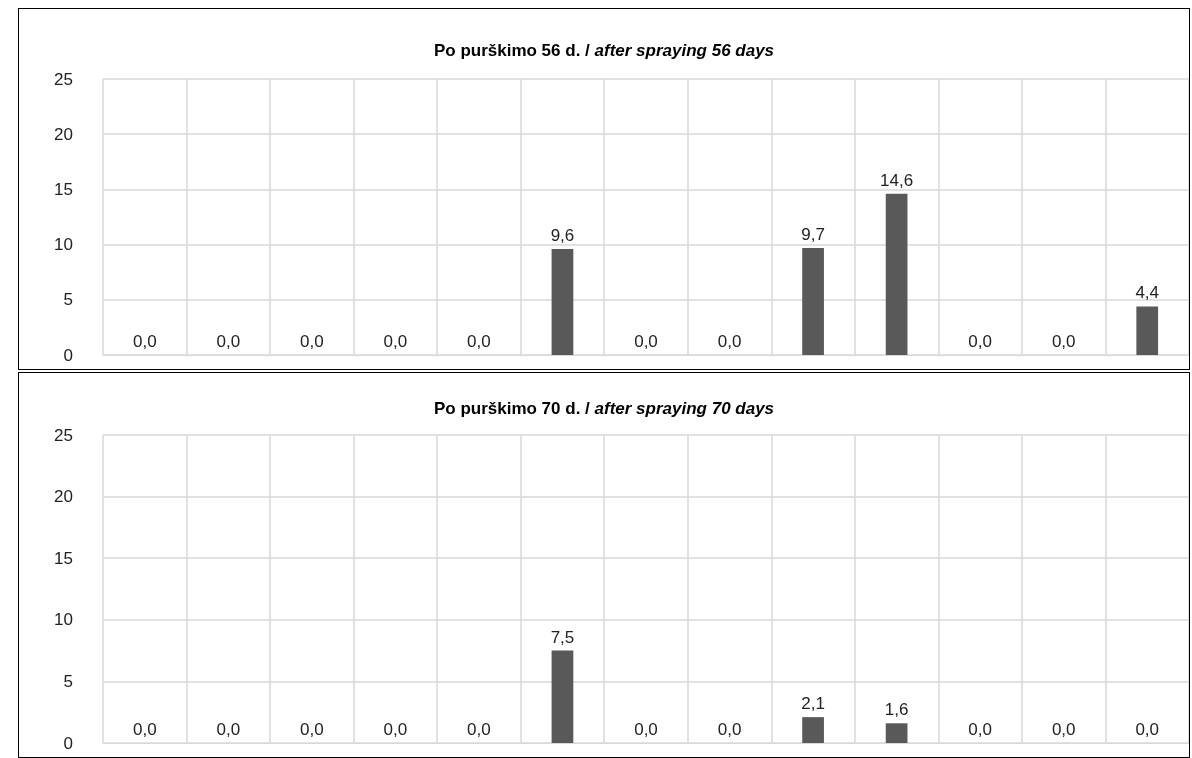 Image resolution: width=1192 pixels, height=758 pixels. I want to click on data-label: 4,4, so click(1147, 293).